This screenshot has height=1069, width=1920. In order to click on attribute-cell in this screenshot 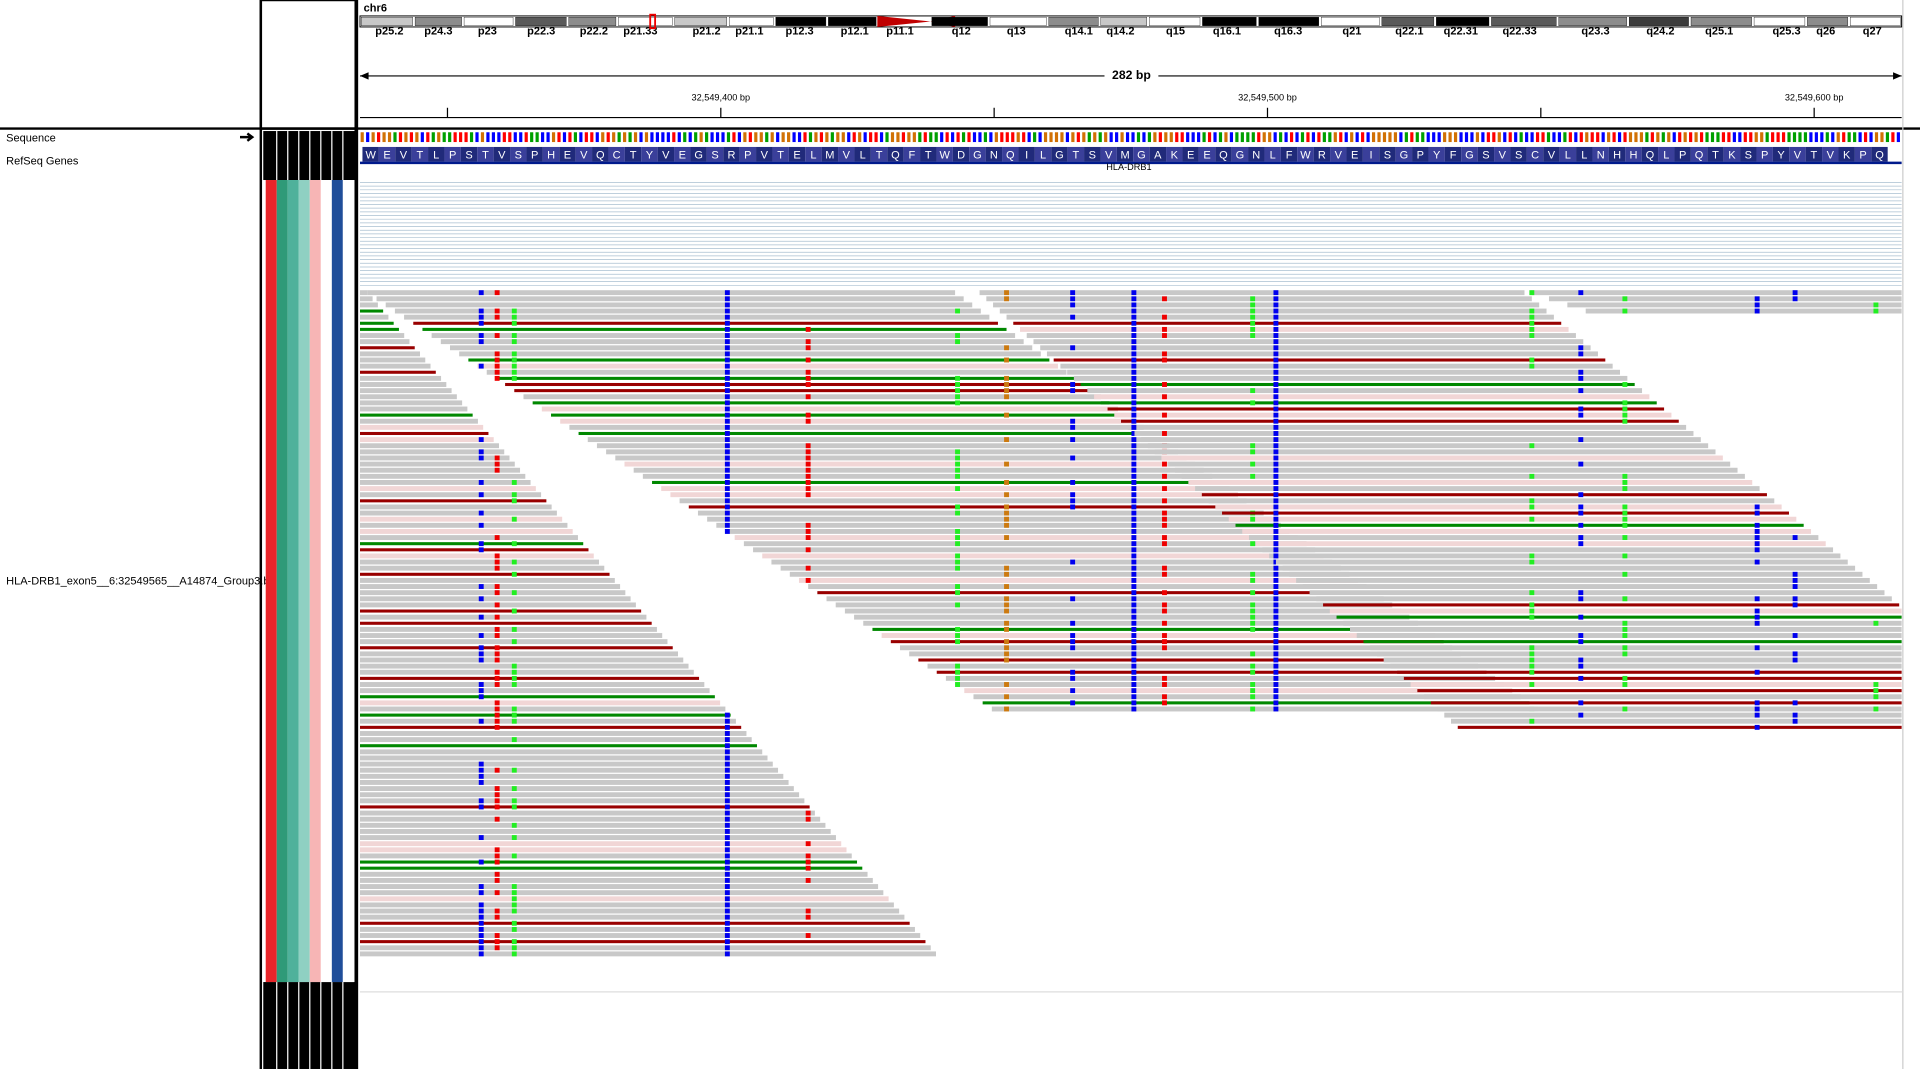, I will do `click(326, 581)`.